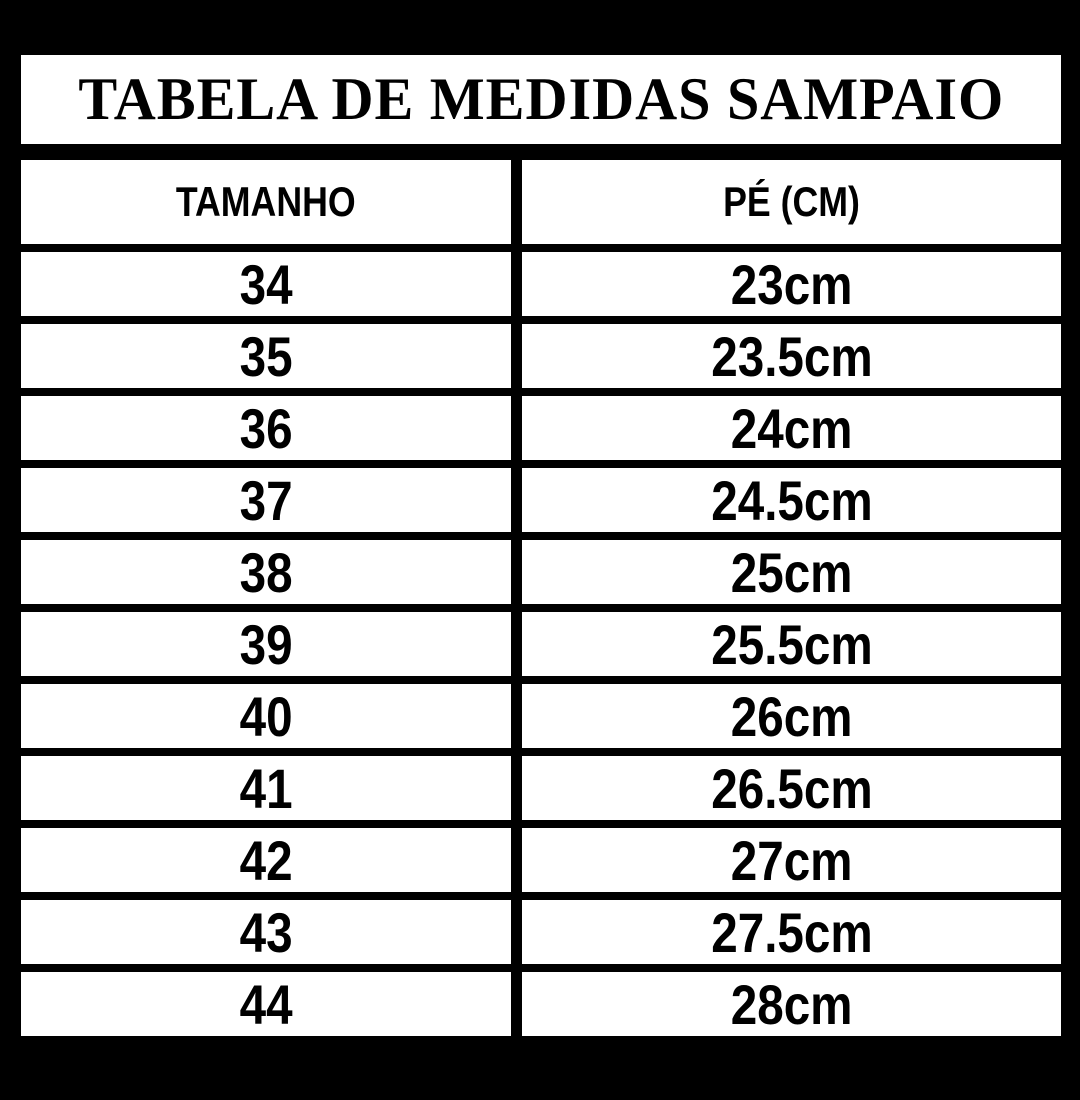  I want to click on foot-value: 26cm, so click(791, 716).